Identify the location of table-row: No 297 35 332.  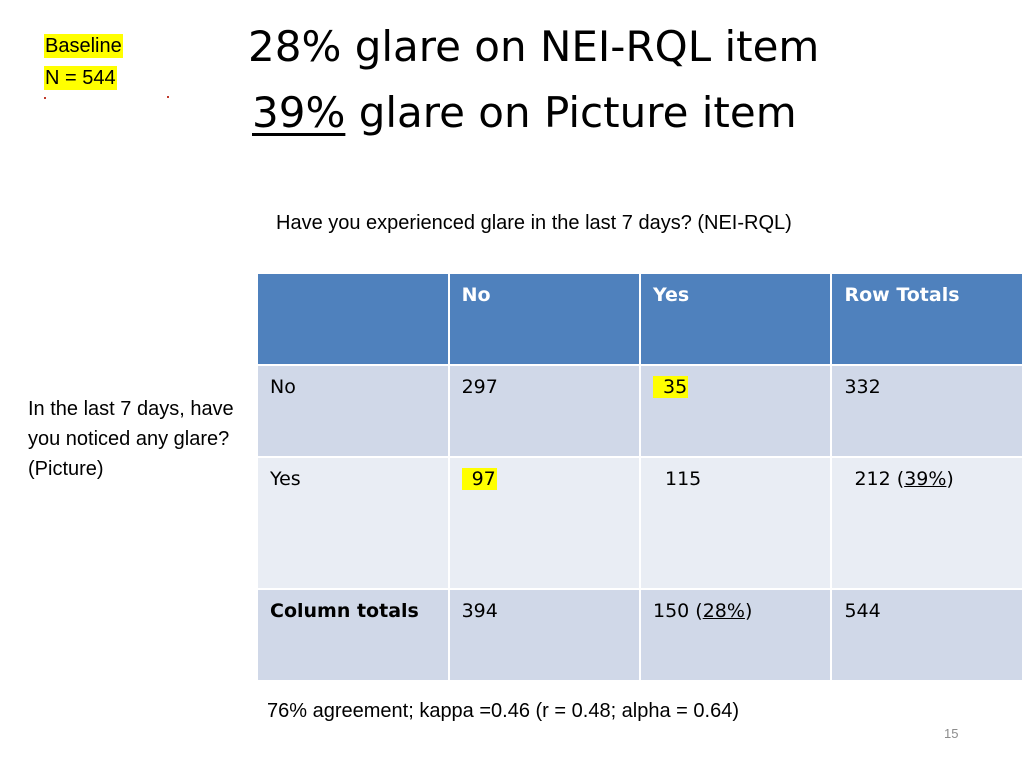
(640, 411).